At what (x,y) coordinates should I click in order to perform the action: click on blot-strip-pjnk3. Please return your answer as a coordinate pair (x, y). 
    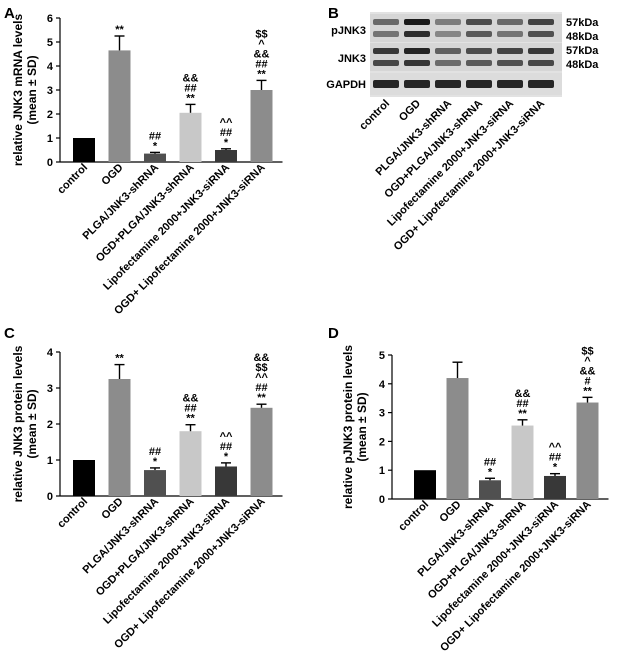
    Looking at the image, I should click on (466, 28).